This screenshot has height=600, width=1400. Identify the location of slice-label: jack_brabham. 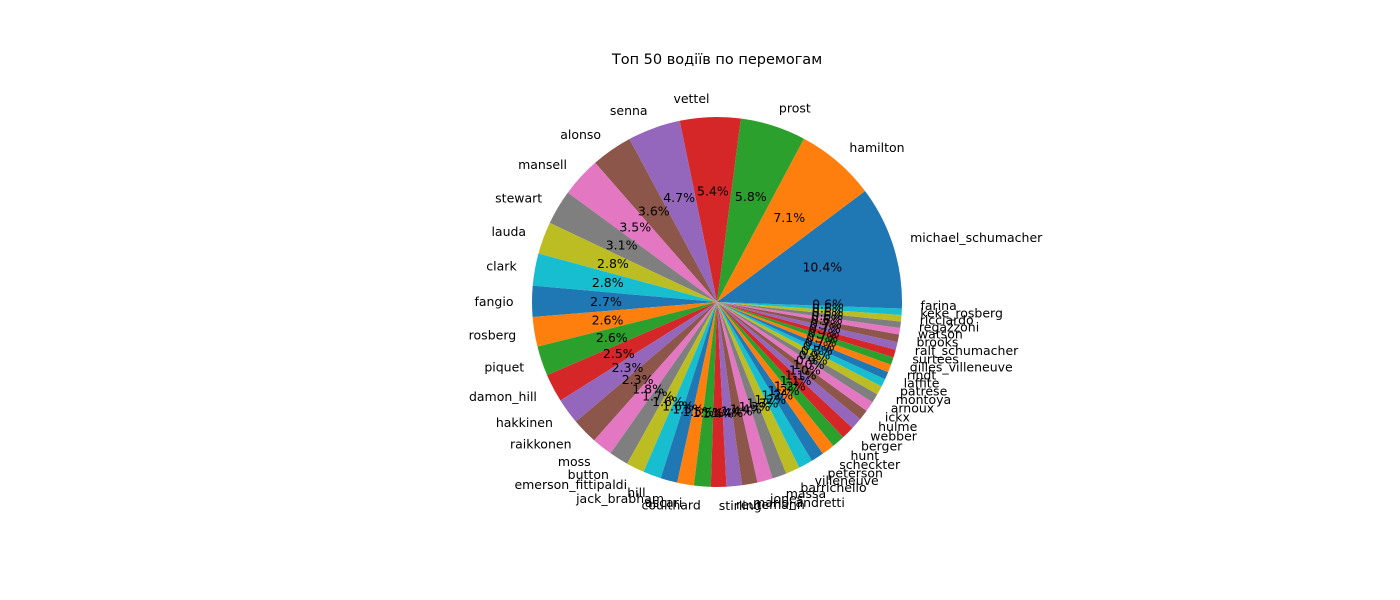
(619, 498).